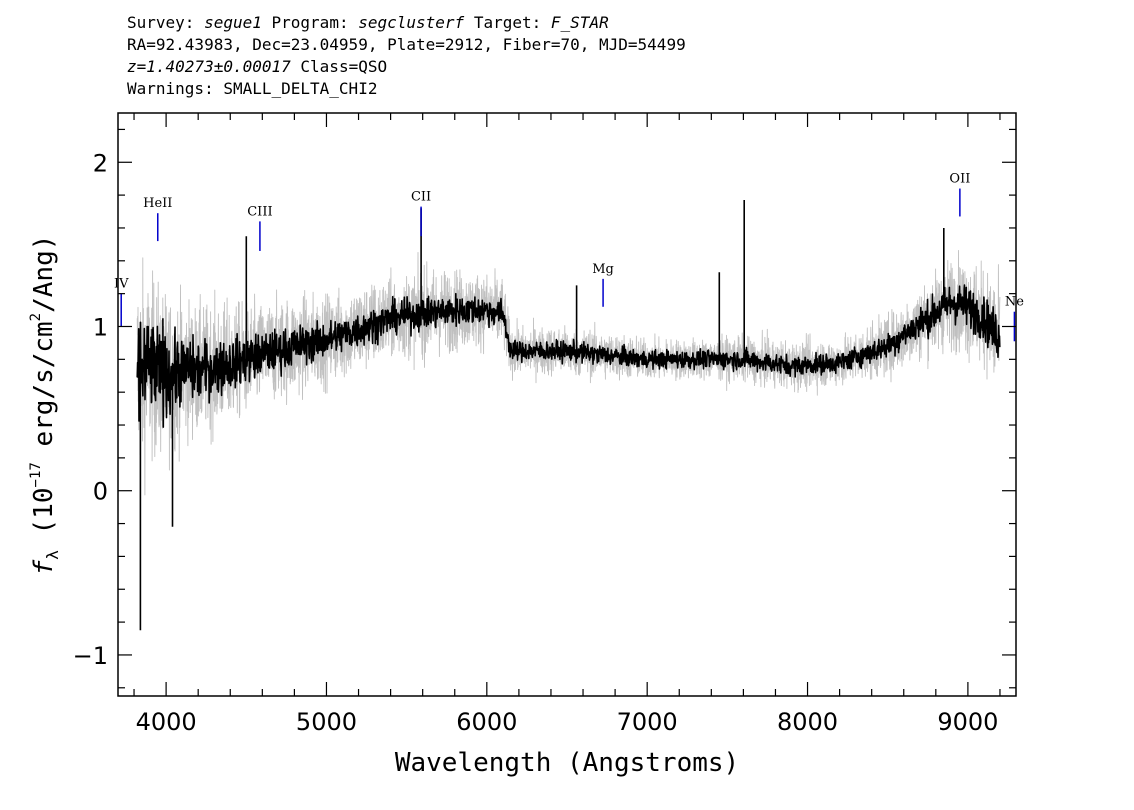  I want to click on x-tick-label: 7000, so click(647, 722).